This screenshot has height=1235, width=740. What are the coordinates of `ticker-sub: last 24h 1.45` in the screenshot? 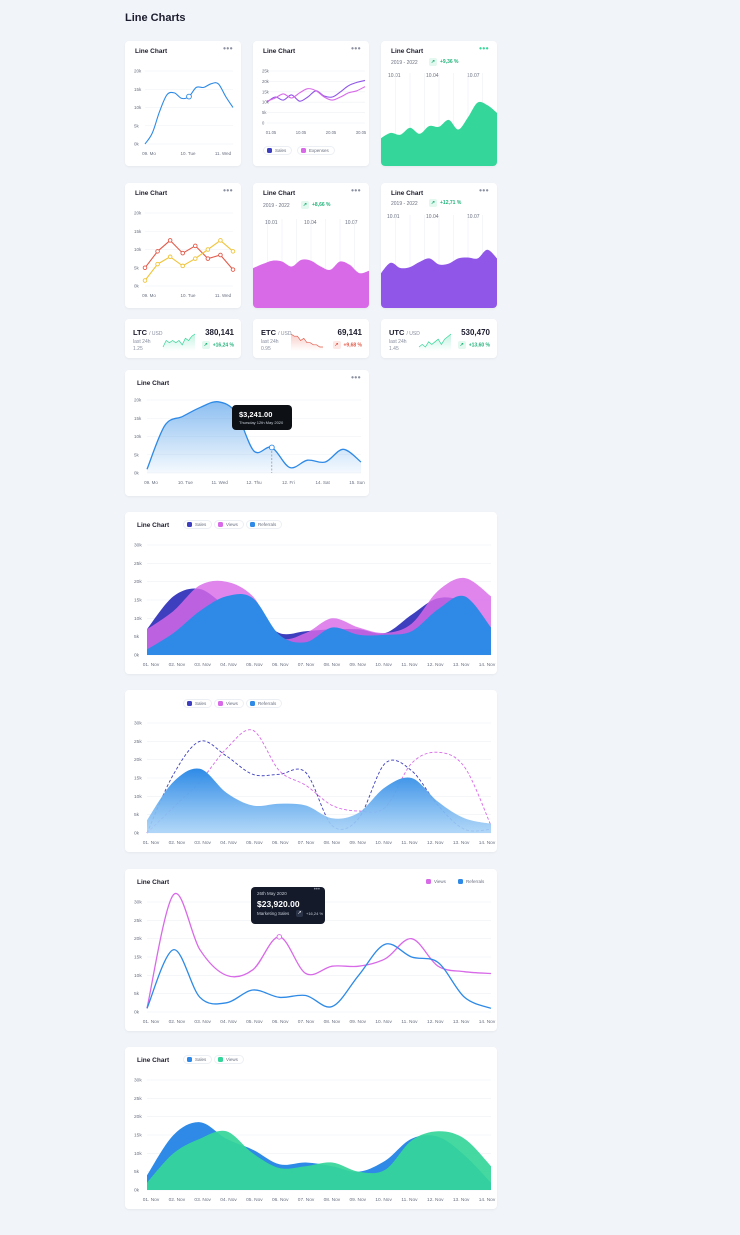 It's located at (398, 345).